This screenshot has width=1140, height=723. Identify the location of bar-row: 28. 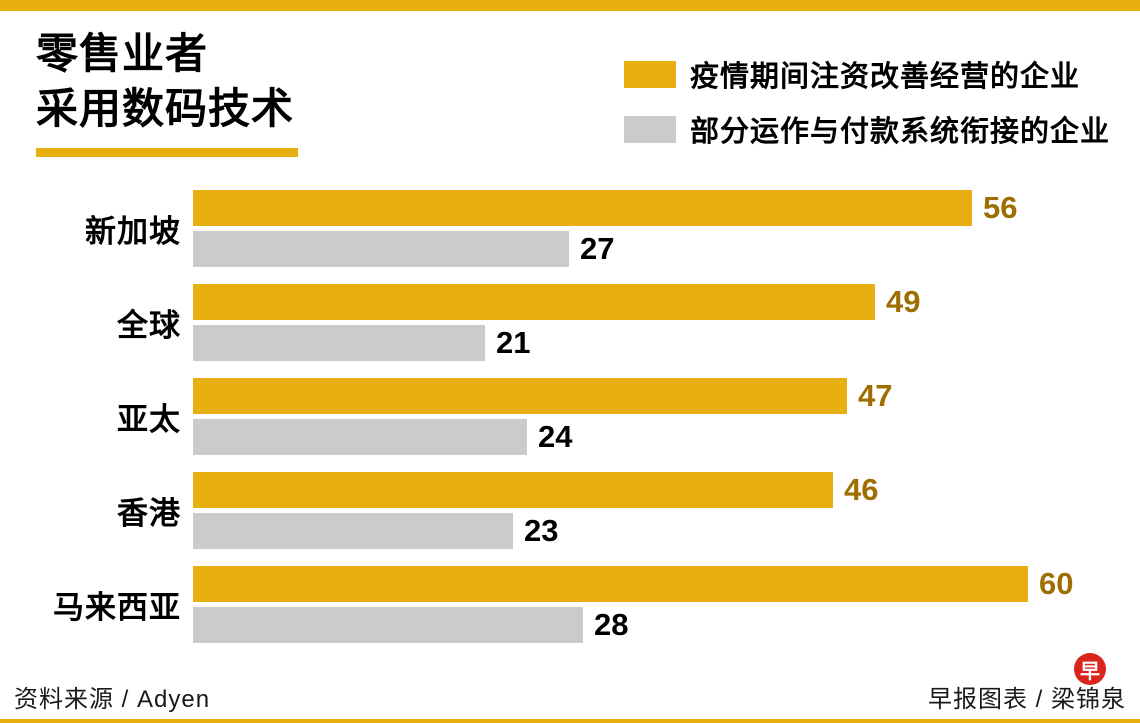
(666, 625).